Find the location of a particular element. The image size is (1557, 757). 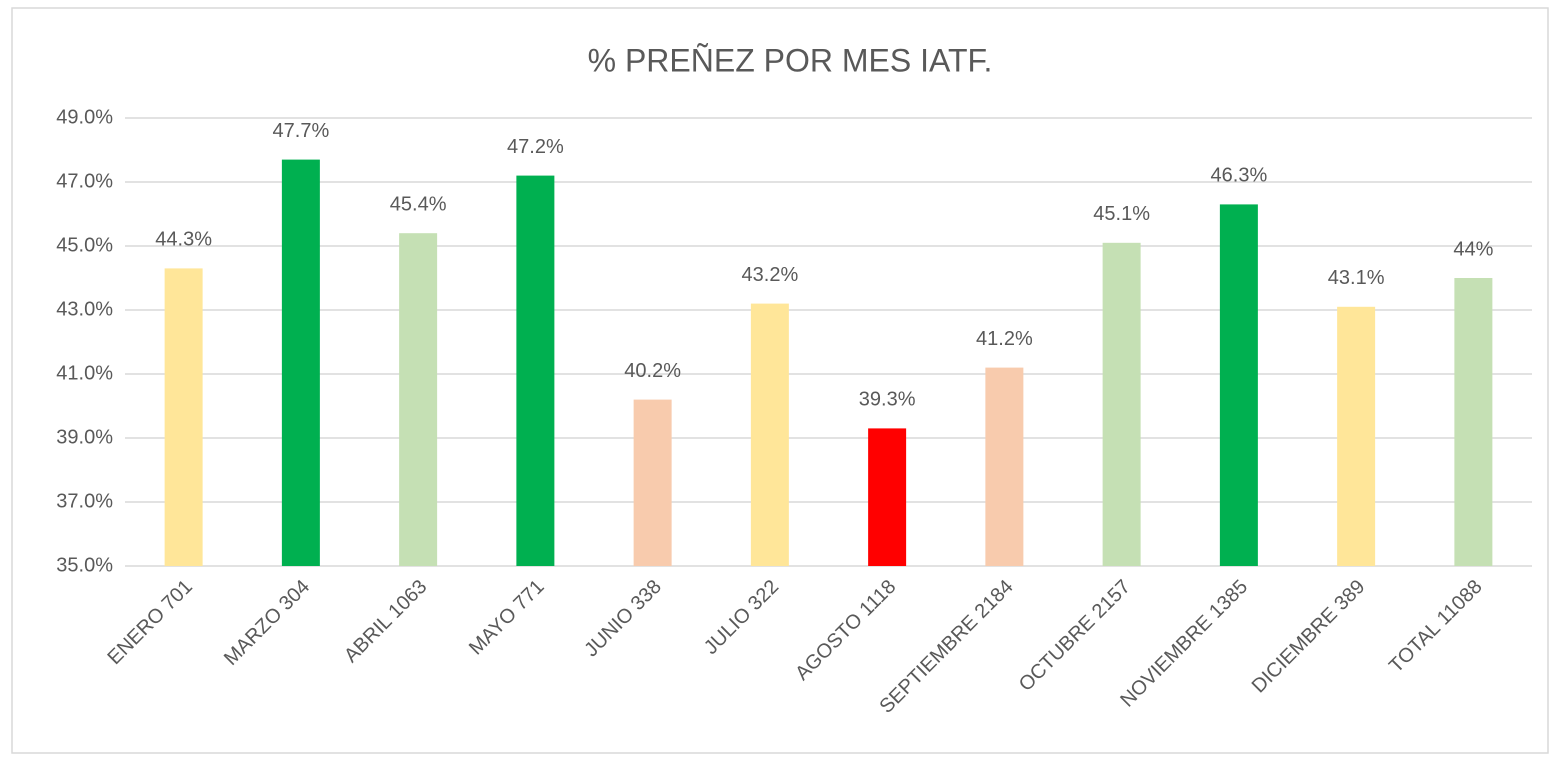

y-tick-label: 37.0% is located at coordinates (84, 501).